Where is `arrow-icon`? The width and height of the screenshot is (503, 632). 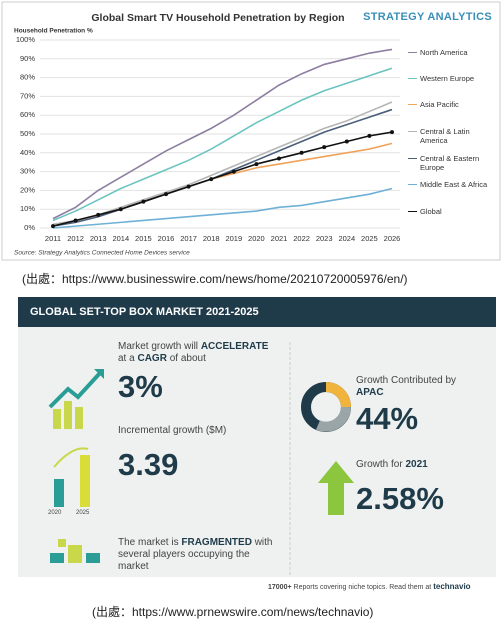
arrow-icon is located at coordinates (336, 488).